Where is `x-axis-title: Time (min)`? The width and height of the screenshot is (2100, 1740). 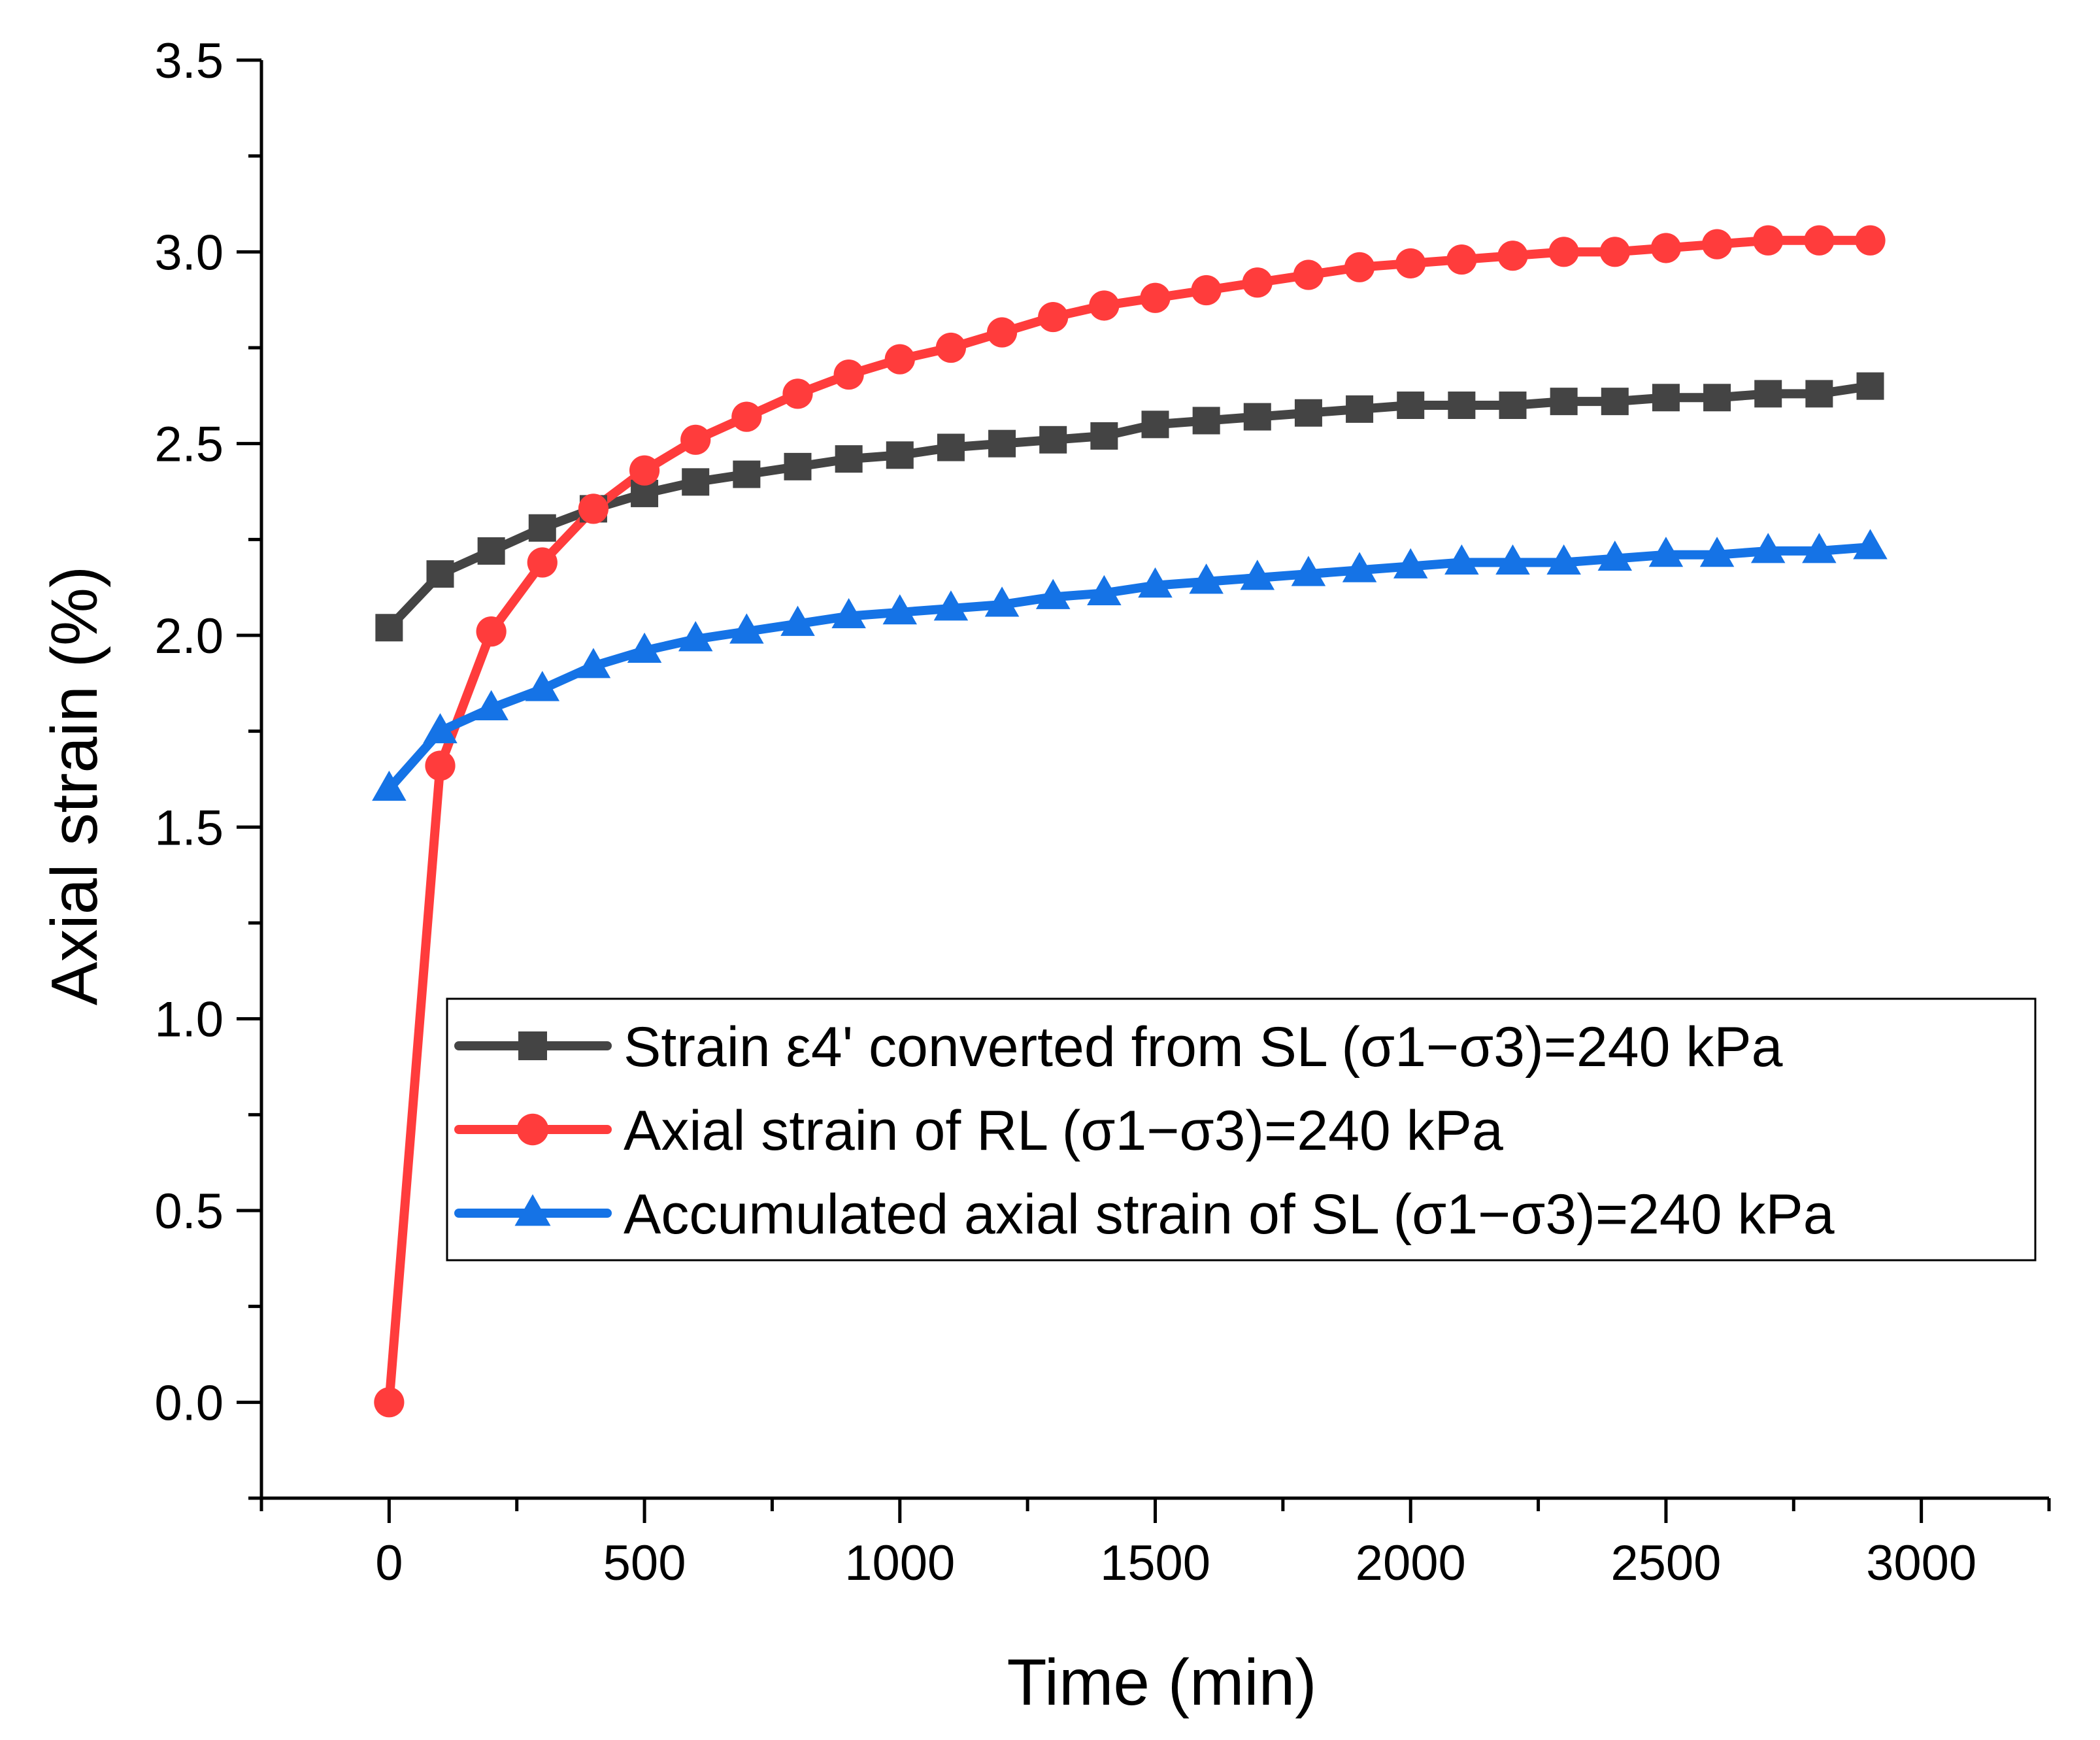
x-axis-title: Time (min) is located at coordinates (1161, 1682).